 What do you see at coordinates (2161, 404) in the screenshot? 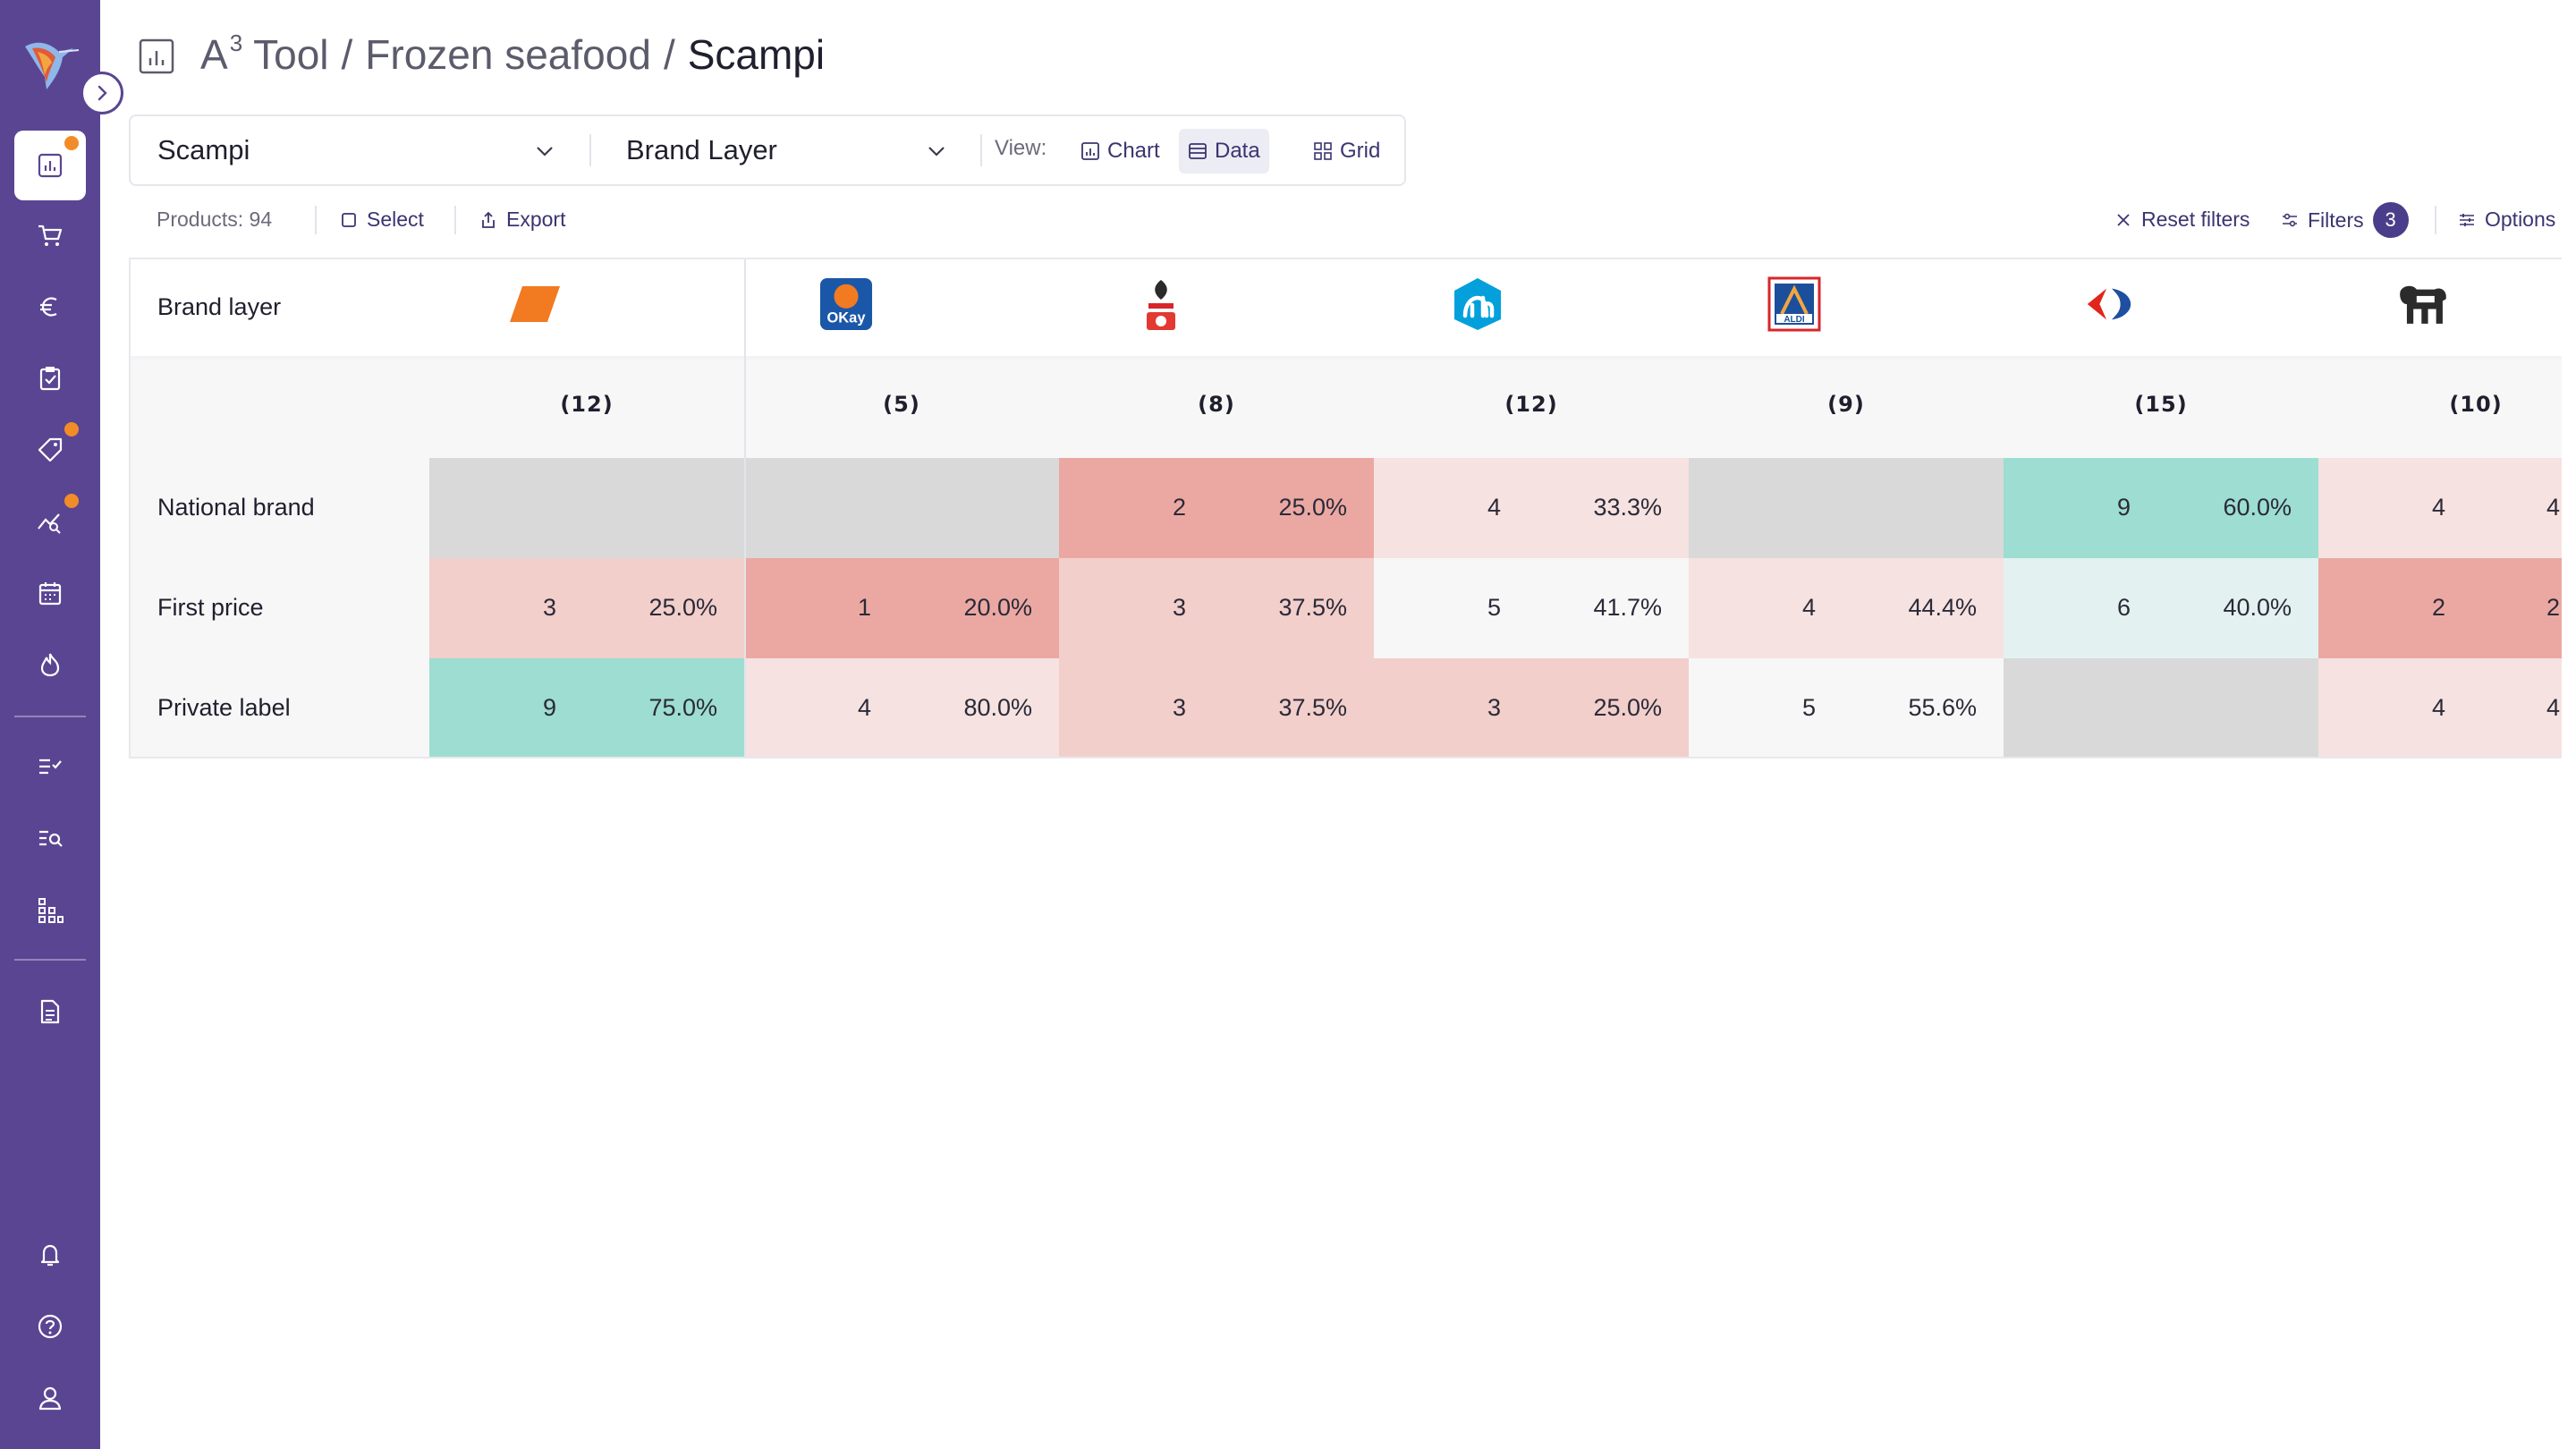
I see `retailer-count-6: (15)` at bounding box center [2161, 404].